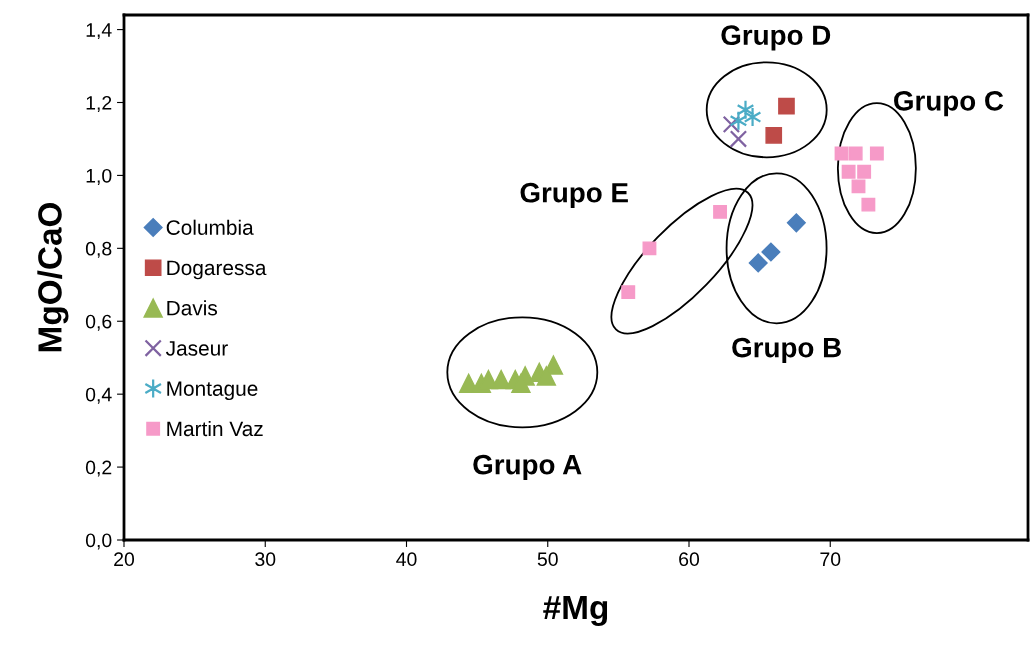 The height and width of the screenshot is (655, 1031). Describe the element at coordinates (406, 559) in the screenshot. I see `x-tick-label: 40` at that location.